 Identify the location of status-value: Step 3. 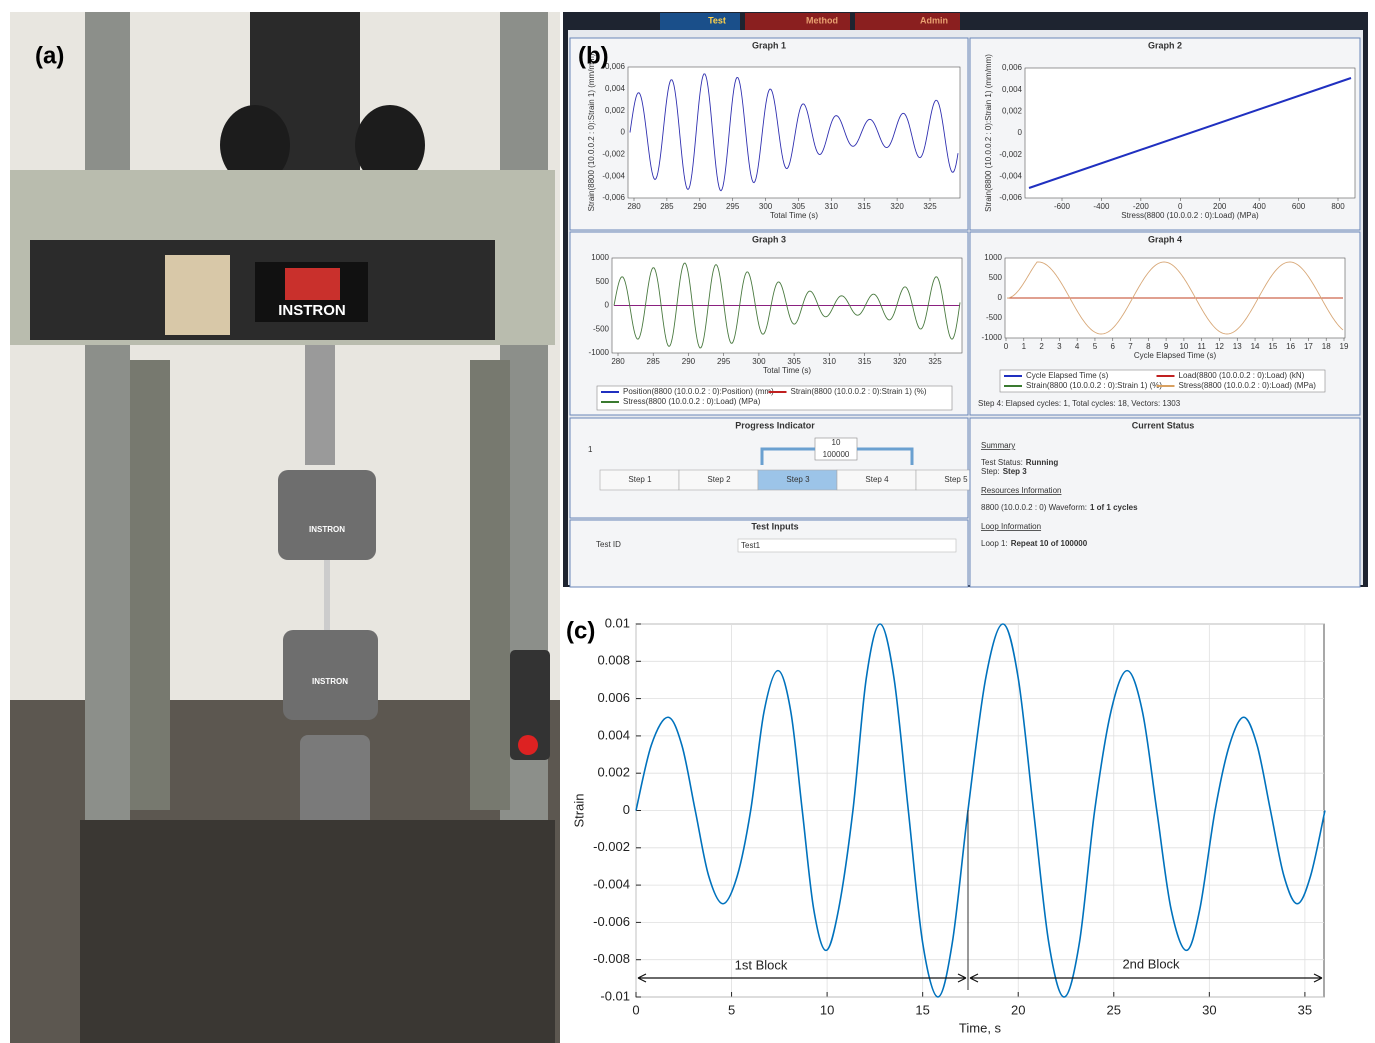
(1015, 471).